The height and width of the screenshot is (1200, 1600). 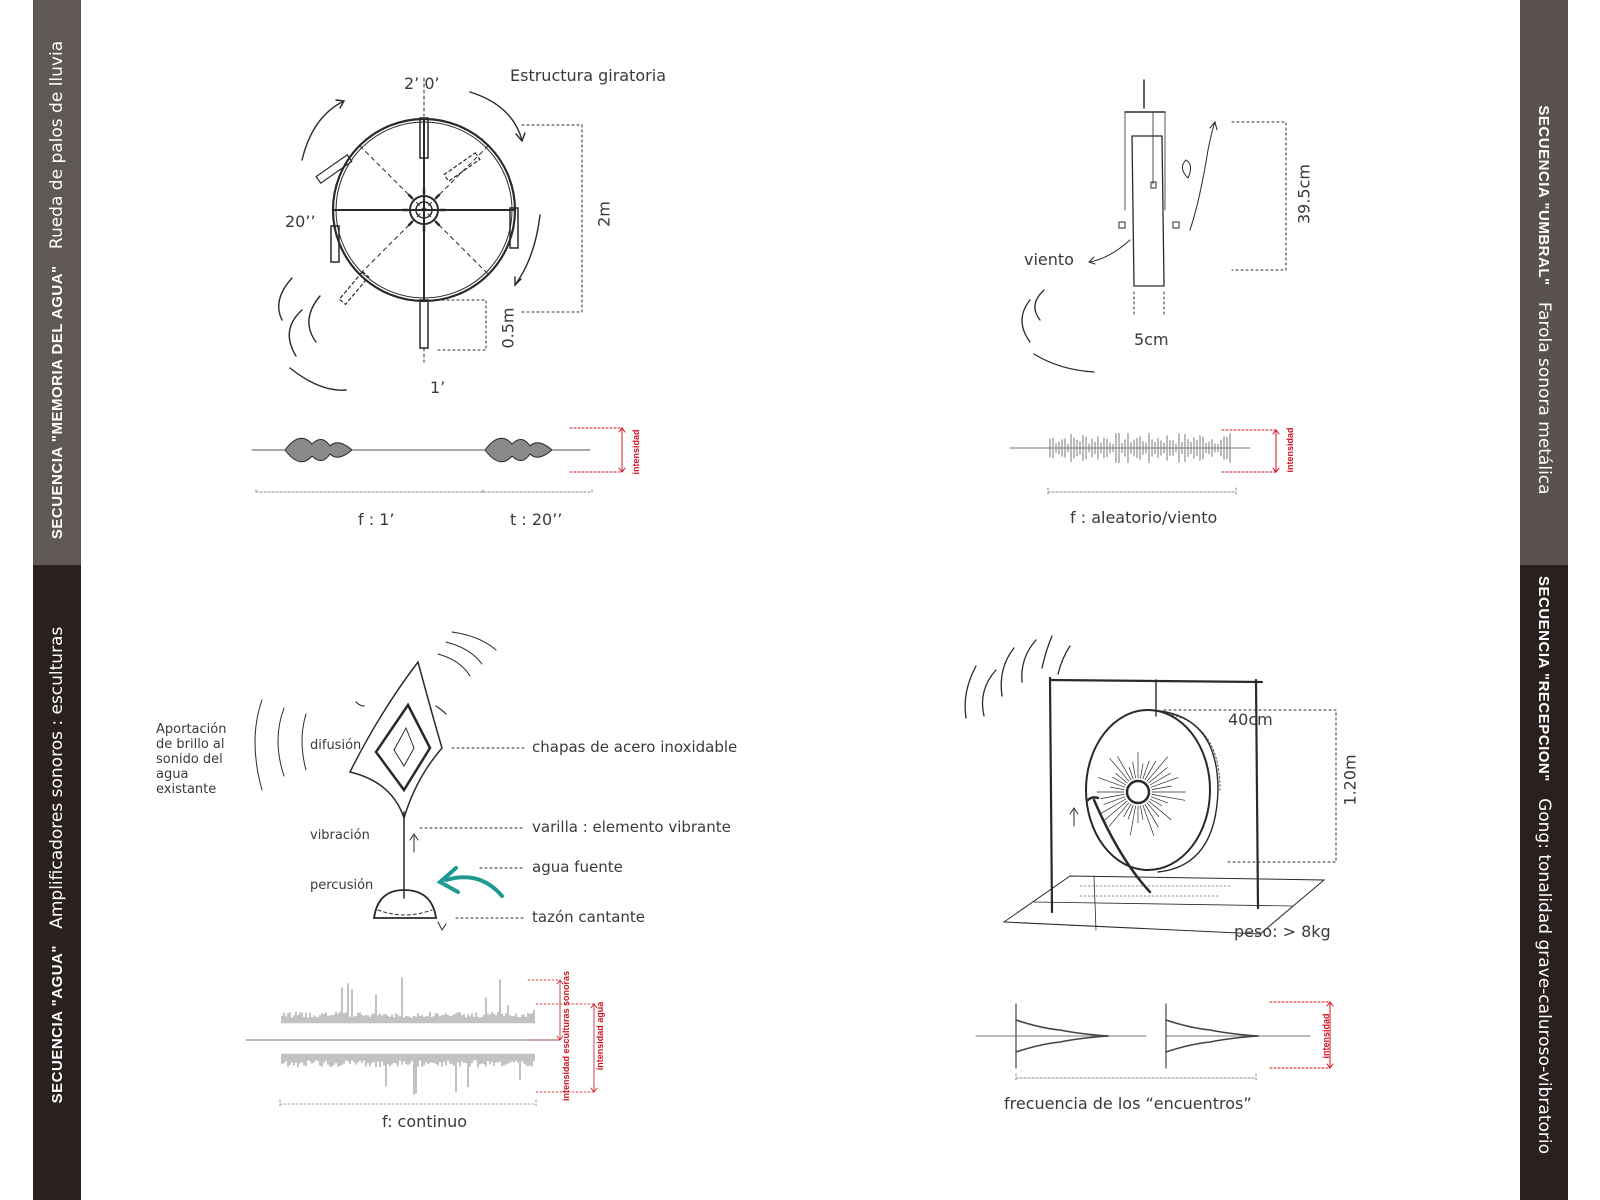 I want to click on gong-waveform, so click(x=1154, y=1041).